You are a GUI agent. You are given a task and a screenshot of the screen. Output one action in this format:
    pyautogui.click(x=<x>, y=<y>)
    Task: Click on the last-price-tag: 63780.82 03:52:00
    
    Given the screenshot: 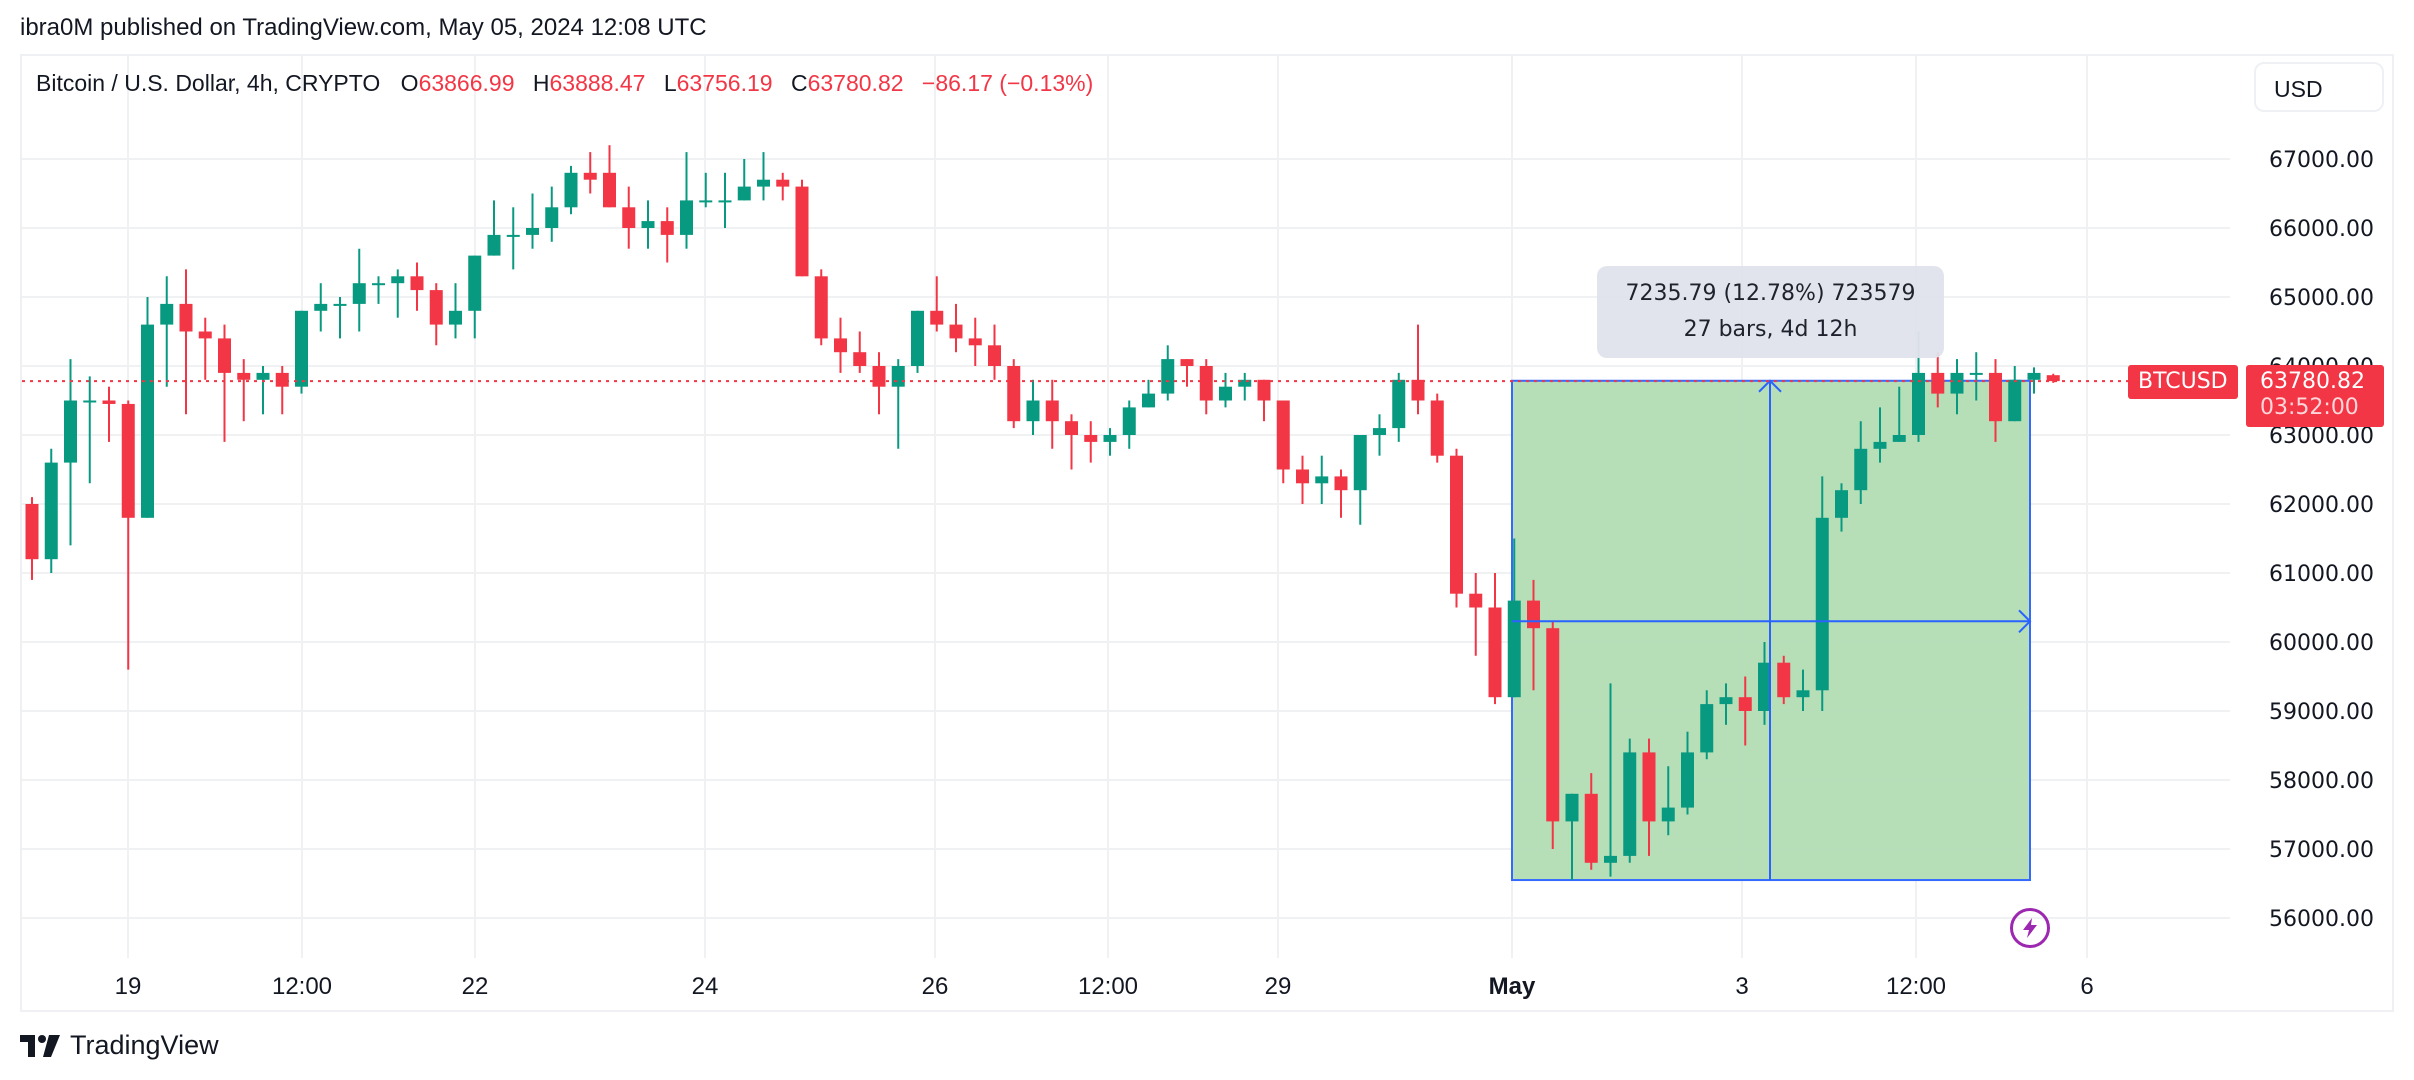 What is the action you would take?
    pyautogui.click(x=2315, y=396)
    